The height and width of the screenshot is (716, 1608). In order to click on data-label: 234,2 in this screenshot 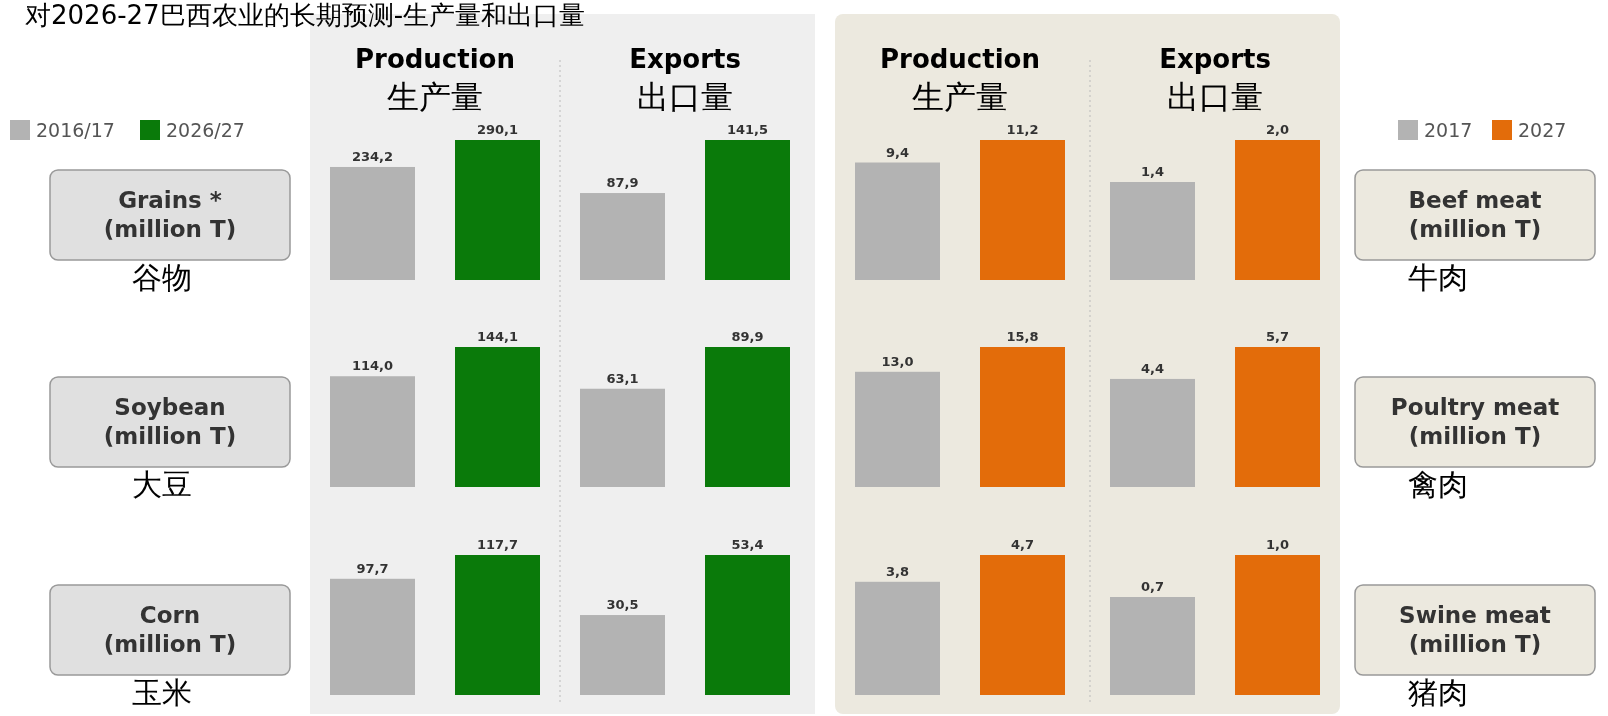, I will do `click(372, 156)`.